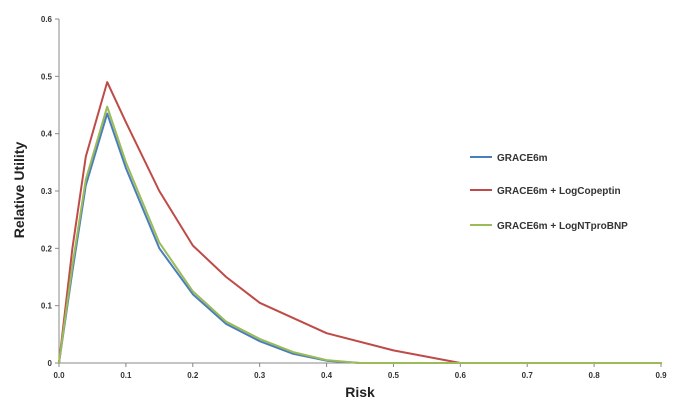 Image resolution: width=681 pixels, height=401 pixels. Describe the element at coordinates (559, 191) in the screenshot. I see `legend-label-2: GRACE6m + LogCopeptin` at that location.